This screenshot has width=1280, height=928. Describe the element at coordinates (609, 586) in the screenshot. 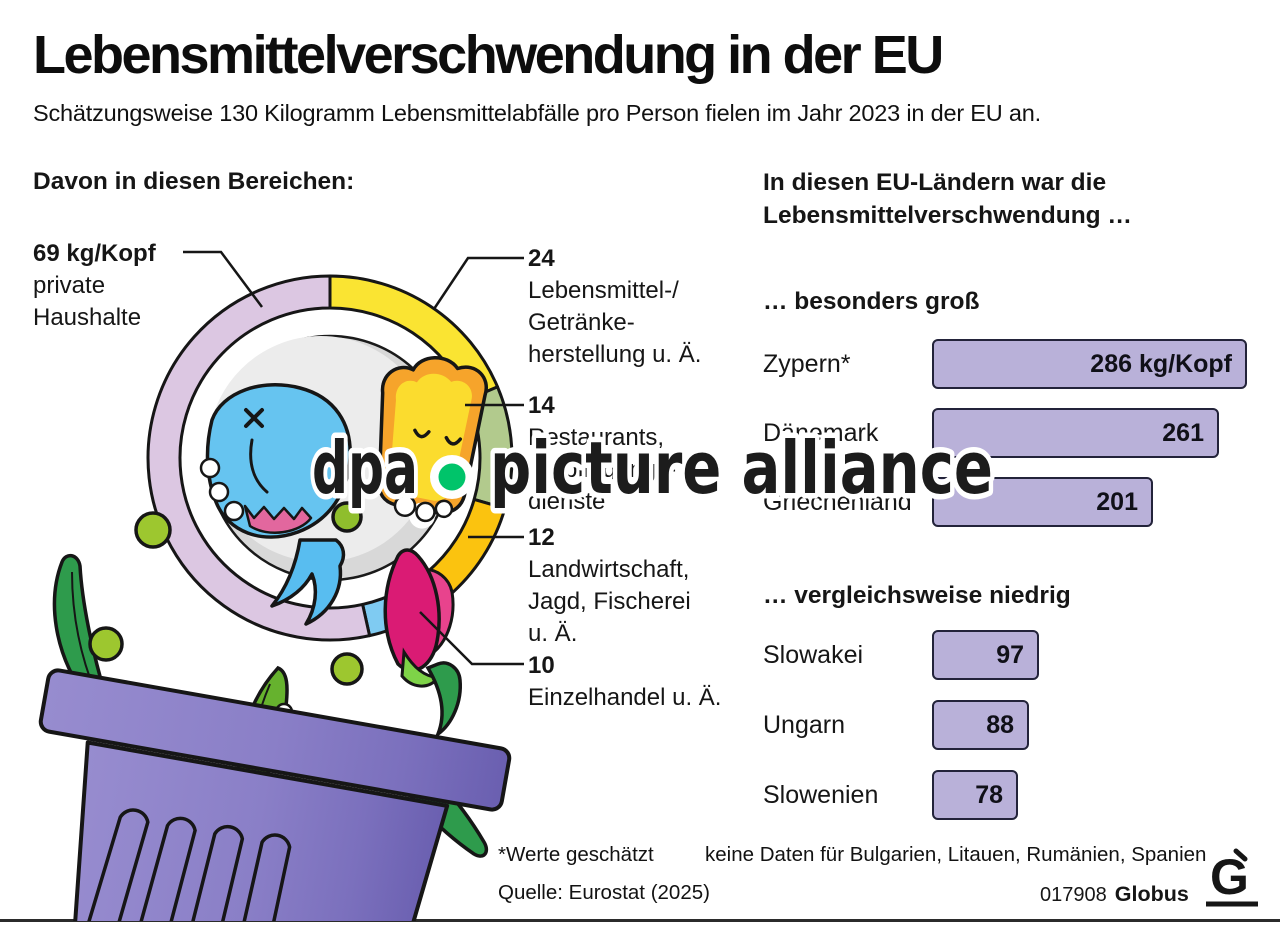

I see `donut-label-agriculture: 12 Landwirtschaft, Jagd, Fischerei u. Ä.` at that location.